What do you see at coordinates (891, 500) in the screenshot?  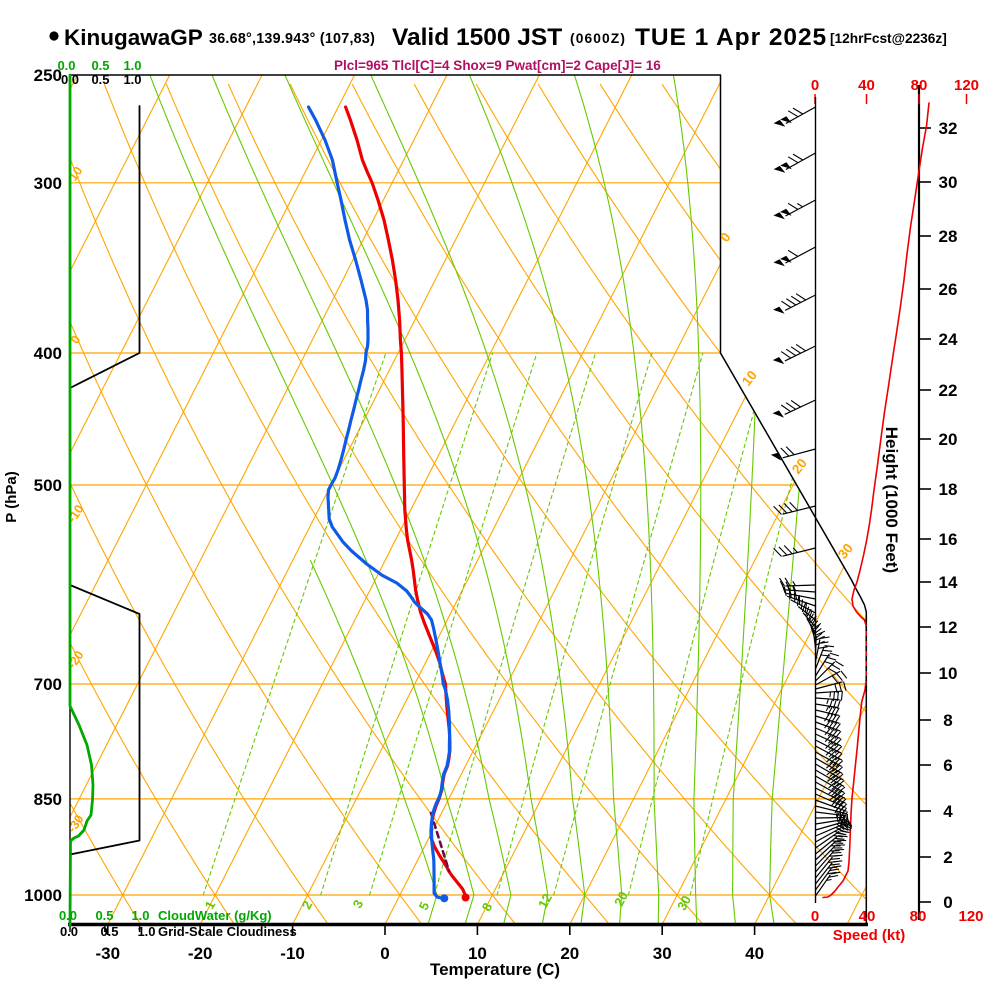 I see `svg-text: Height (1000 Feet)` at bounding box center [891, 500].